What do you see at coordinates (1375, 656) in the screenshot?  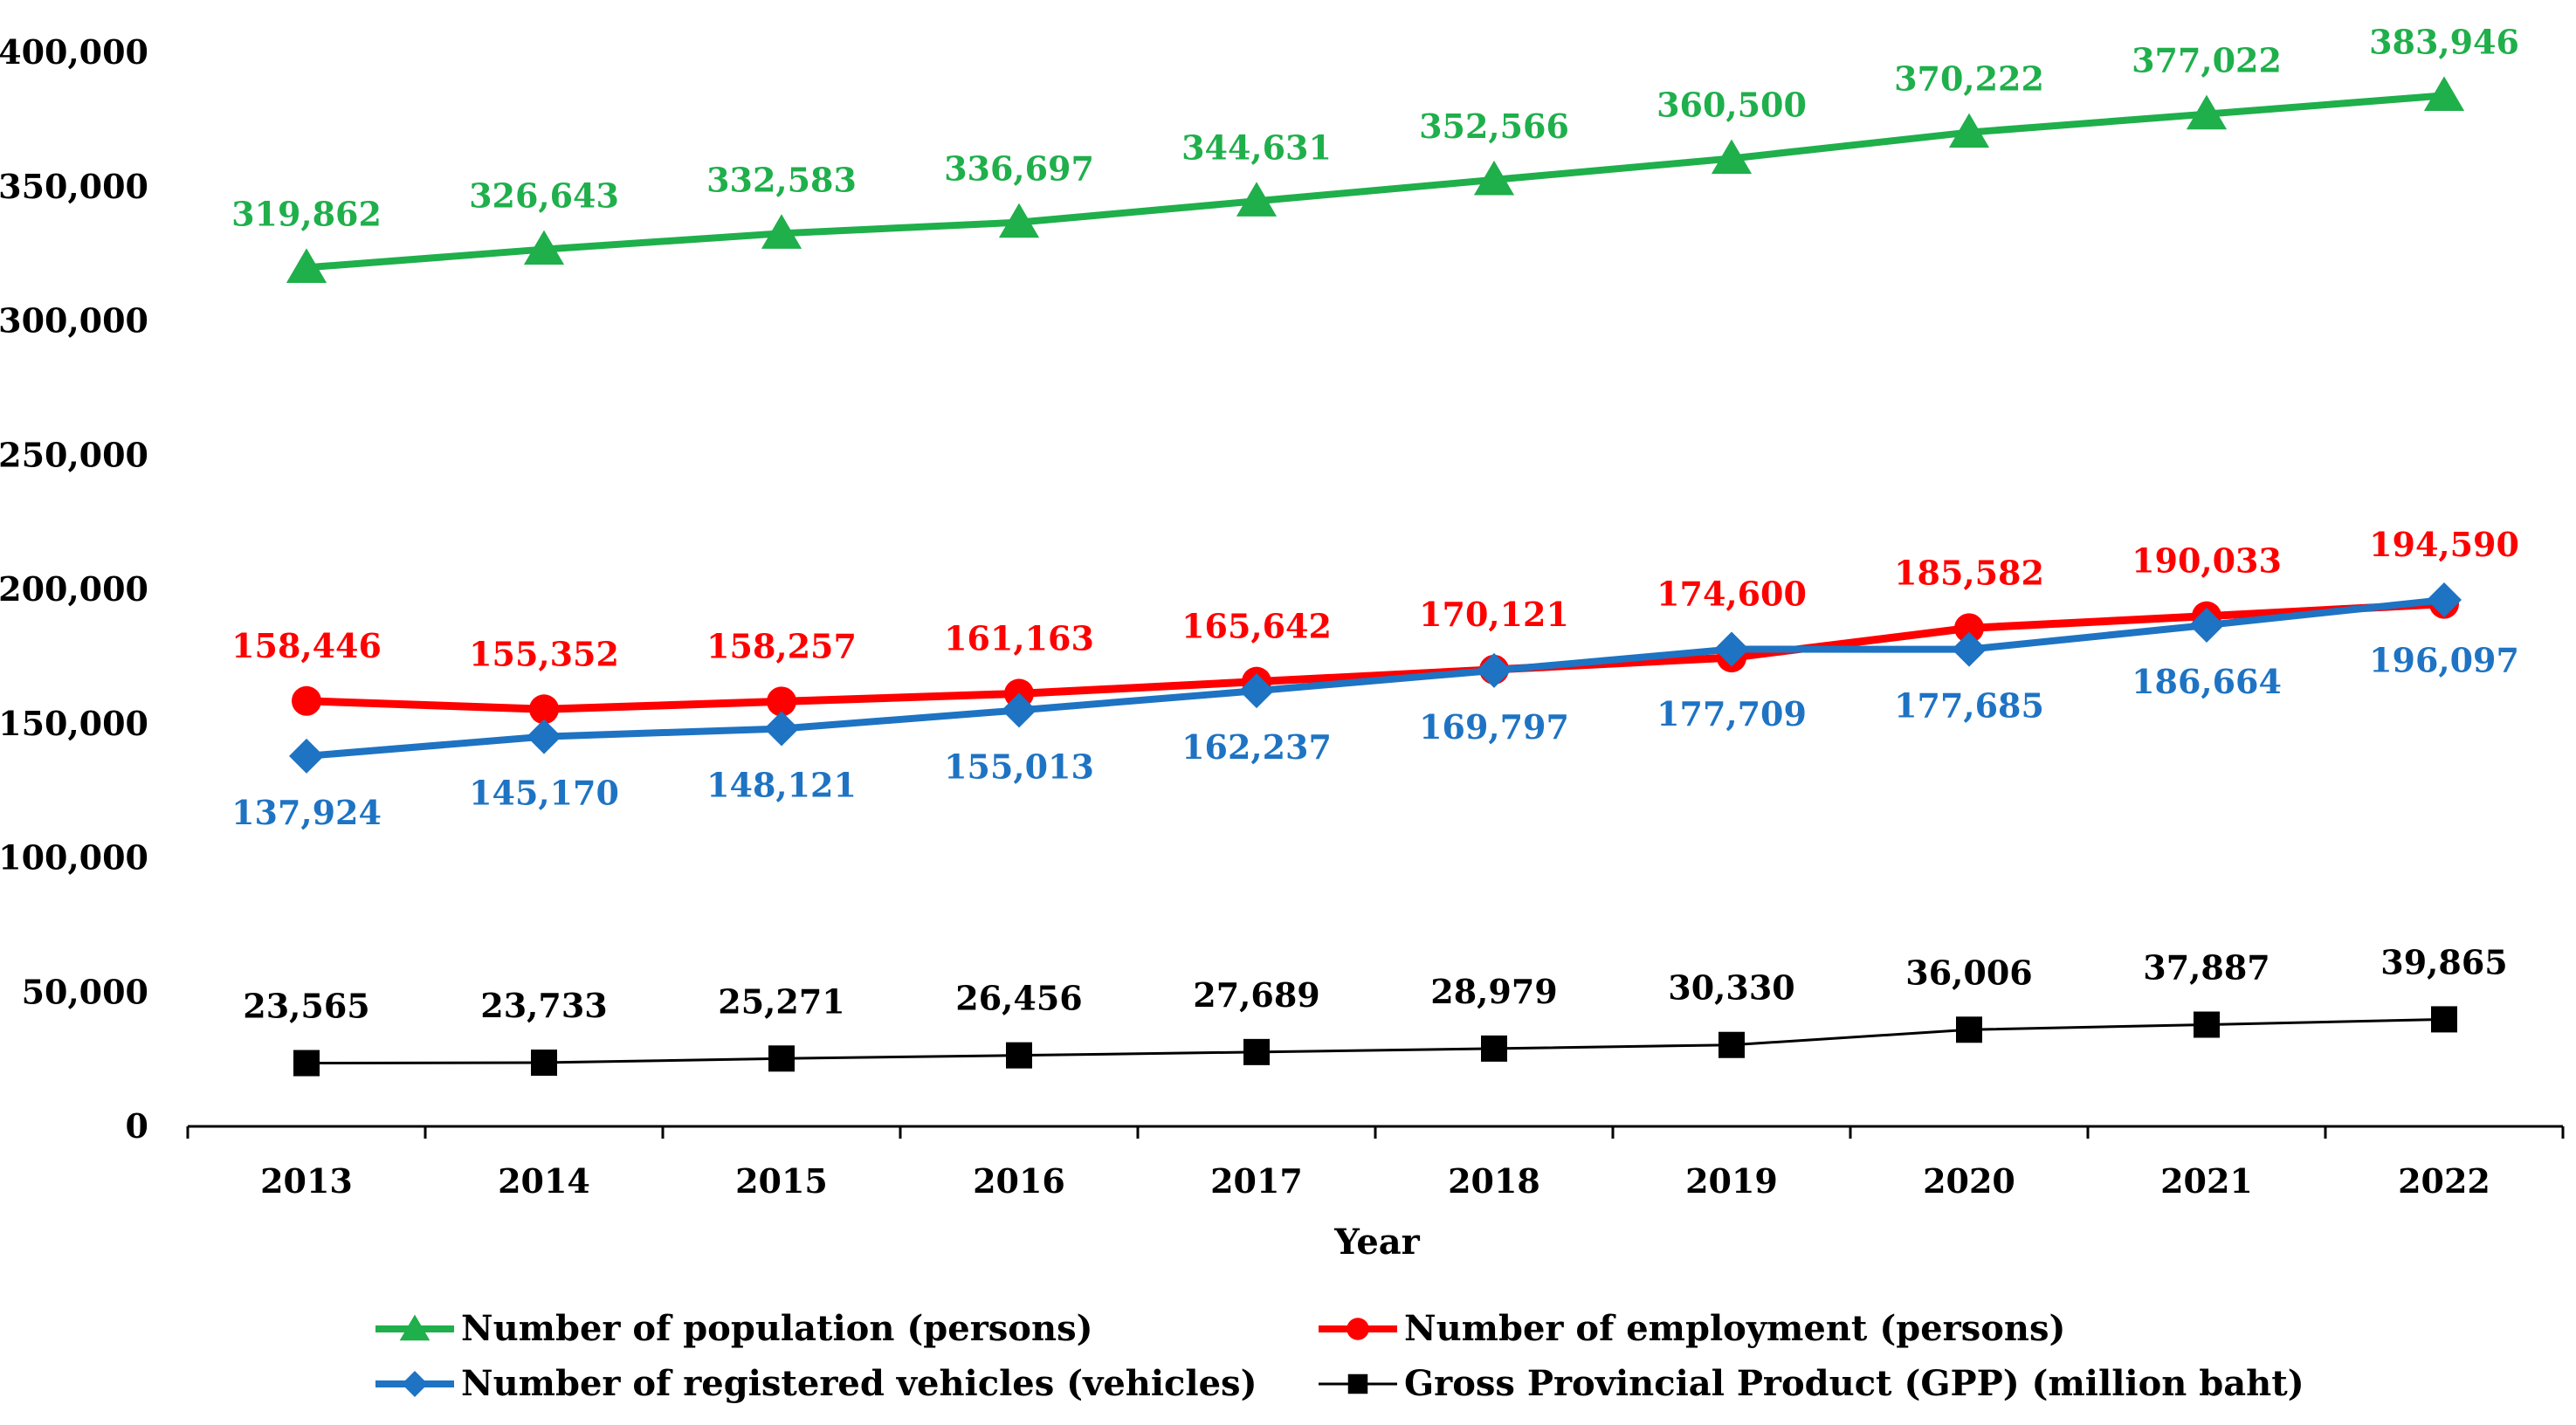 I see `series-line-employment` at bounding box center [1375, 656].